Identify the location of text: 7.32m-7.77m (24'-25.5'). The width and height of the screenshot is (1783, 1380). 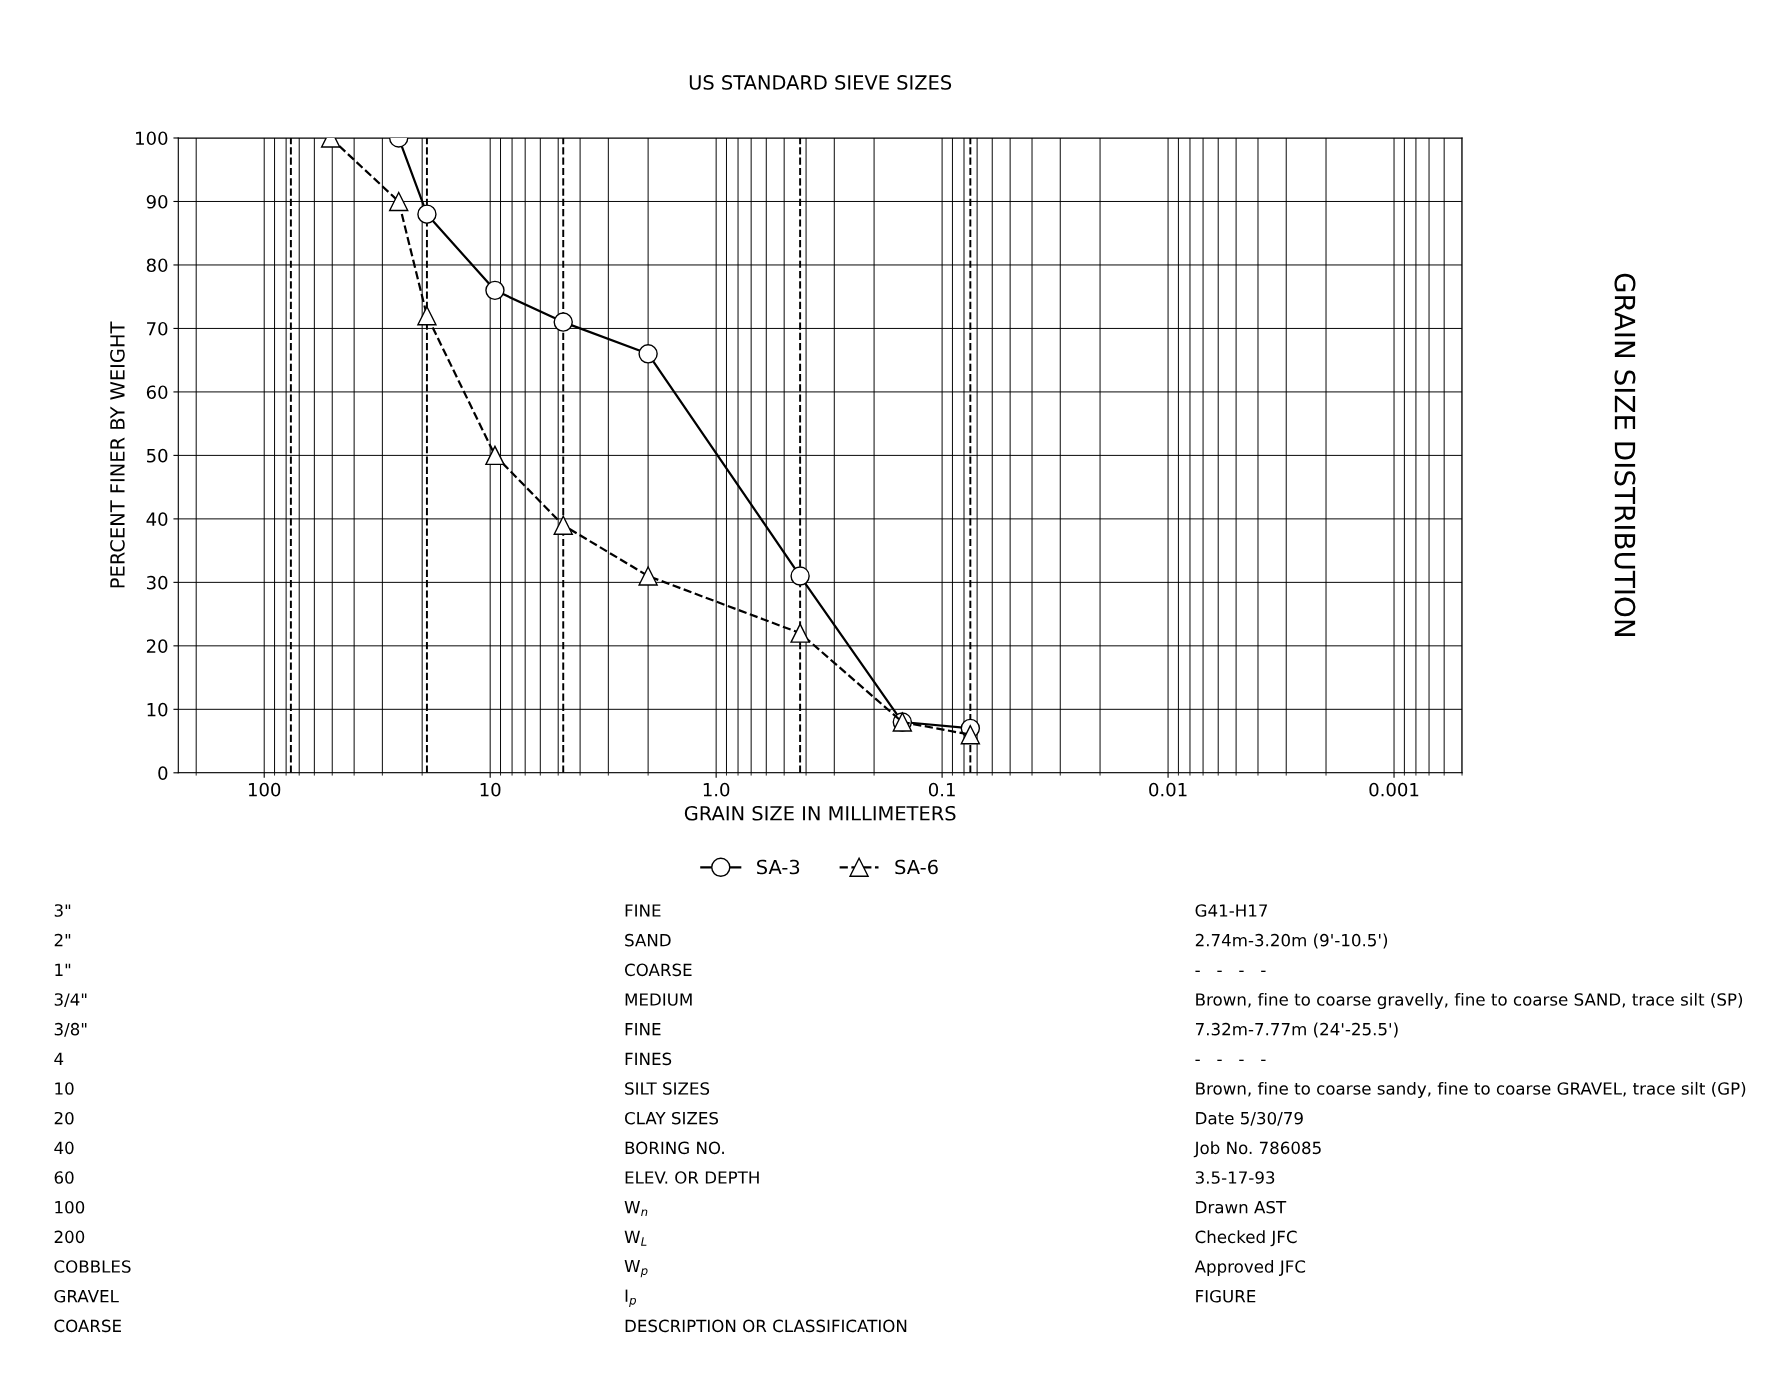
(1296, 1030).